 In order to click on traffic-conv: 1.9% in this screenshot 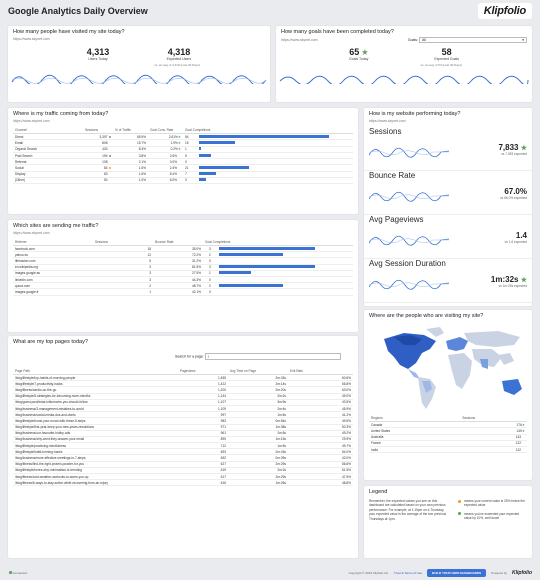, I will do `click(174, 142)`.